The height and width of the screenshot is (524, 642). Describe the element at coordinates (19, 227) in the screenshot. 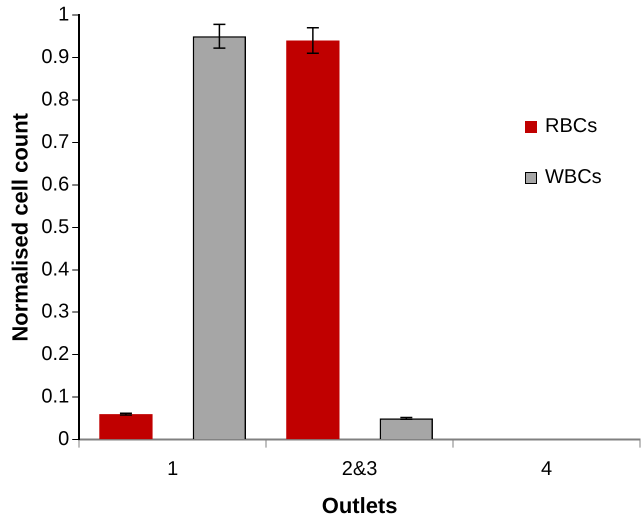

I see `y-axis-title: Normalised cell count` at that location.